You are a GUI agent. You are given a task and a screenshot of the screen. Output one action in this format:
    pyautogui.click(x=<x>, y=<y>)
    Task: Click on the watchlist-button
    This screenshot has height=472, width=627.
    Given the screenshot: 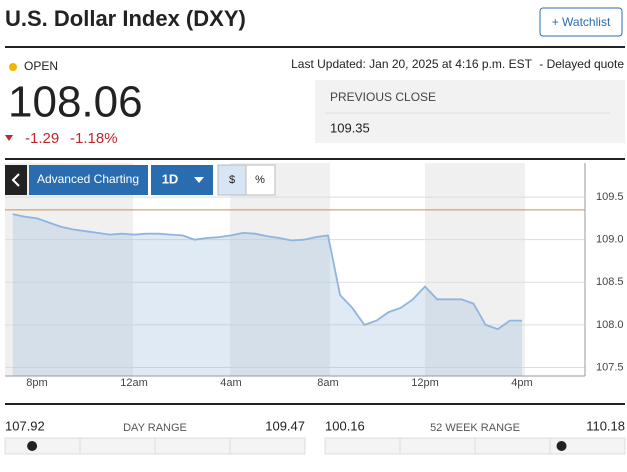 What is the action you would take?
    pyautogui.click(x=581, y=22)
    